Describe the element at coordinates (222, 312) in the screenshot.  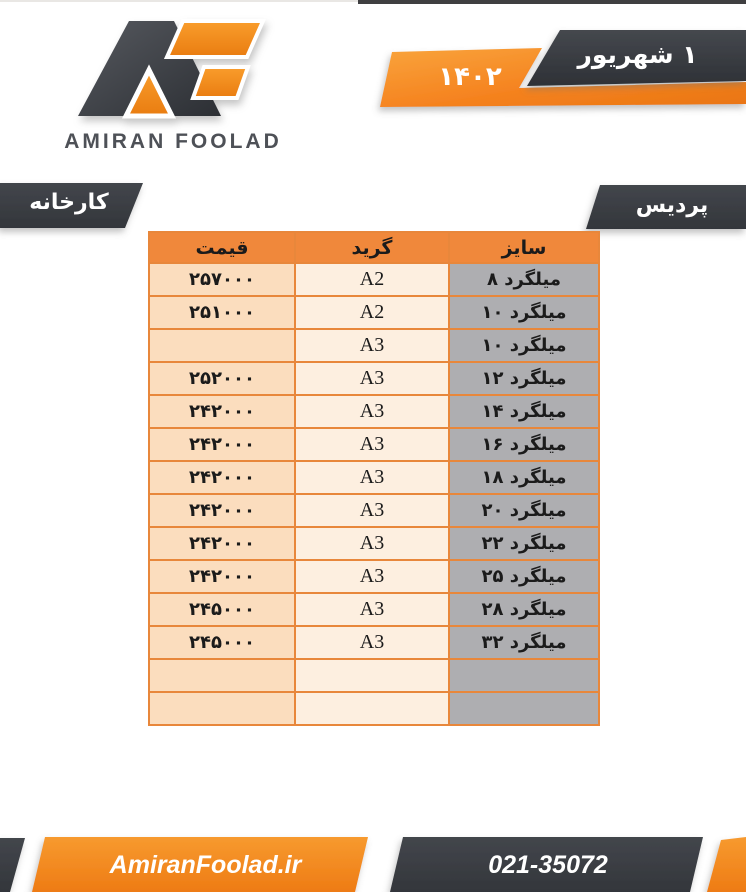
I see `price-cell: ۲۵۱۰۰۰` at that location.